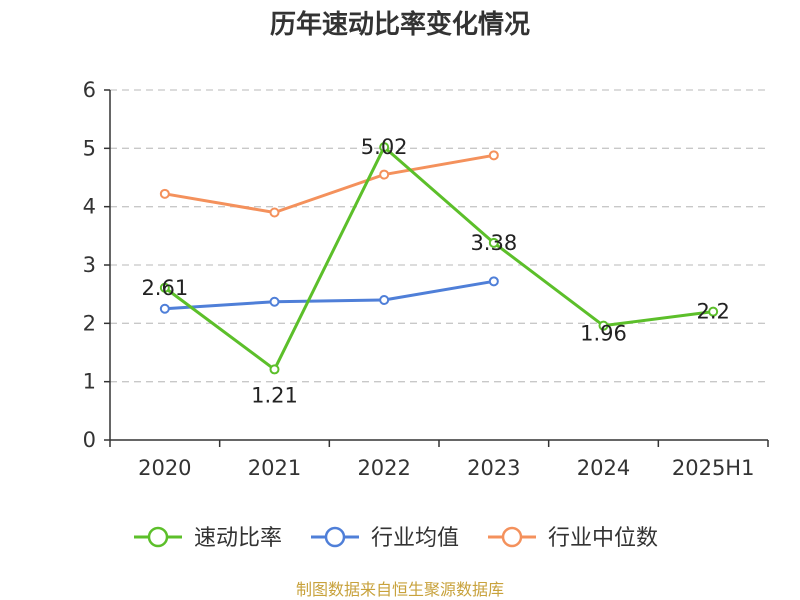  I want to click on x-tick-label: 2025H1, so click(713, 468).